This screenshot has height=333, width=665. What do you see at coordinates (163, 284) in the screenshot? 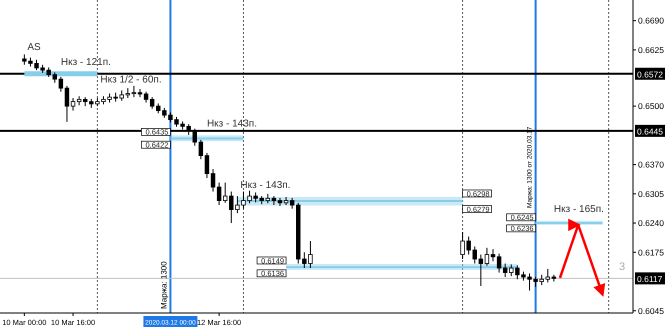
I see `annotation: Маржа: 1300` at bounding box center [163, 284].